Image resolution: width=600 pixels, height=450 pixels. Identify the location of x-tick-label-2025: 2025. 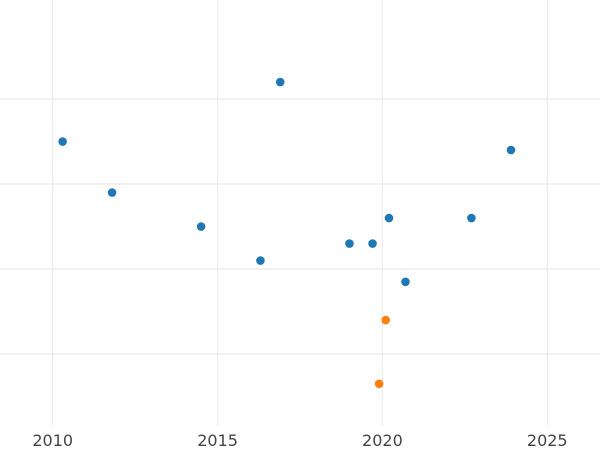
(547, 440).